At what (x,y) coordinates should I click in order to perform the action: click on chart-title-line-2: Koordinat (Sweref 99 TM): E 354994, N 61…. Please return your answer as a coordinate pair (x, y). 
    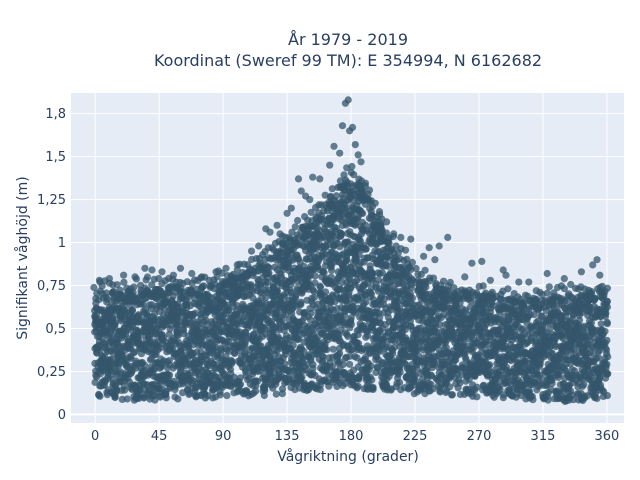
    Looking at the image, I should click on (348, 60).